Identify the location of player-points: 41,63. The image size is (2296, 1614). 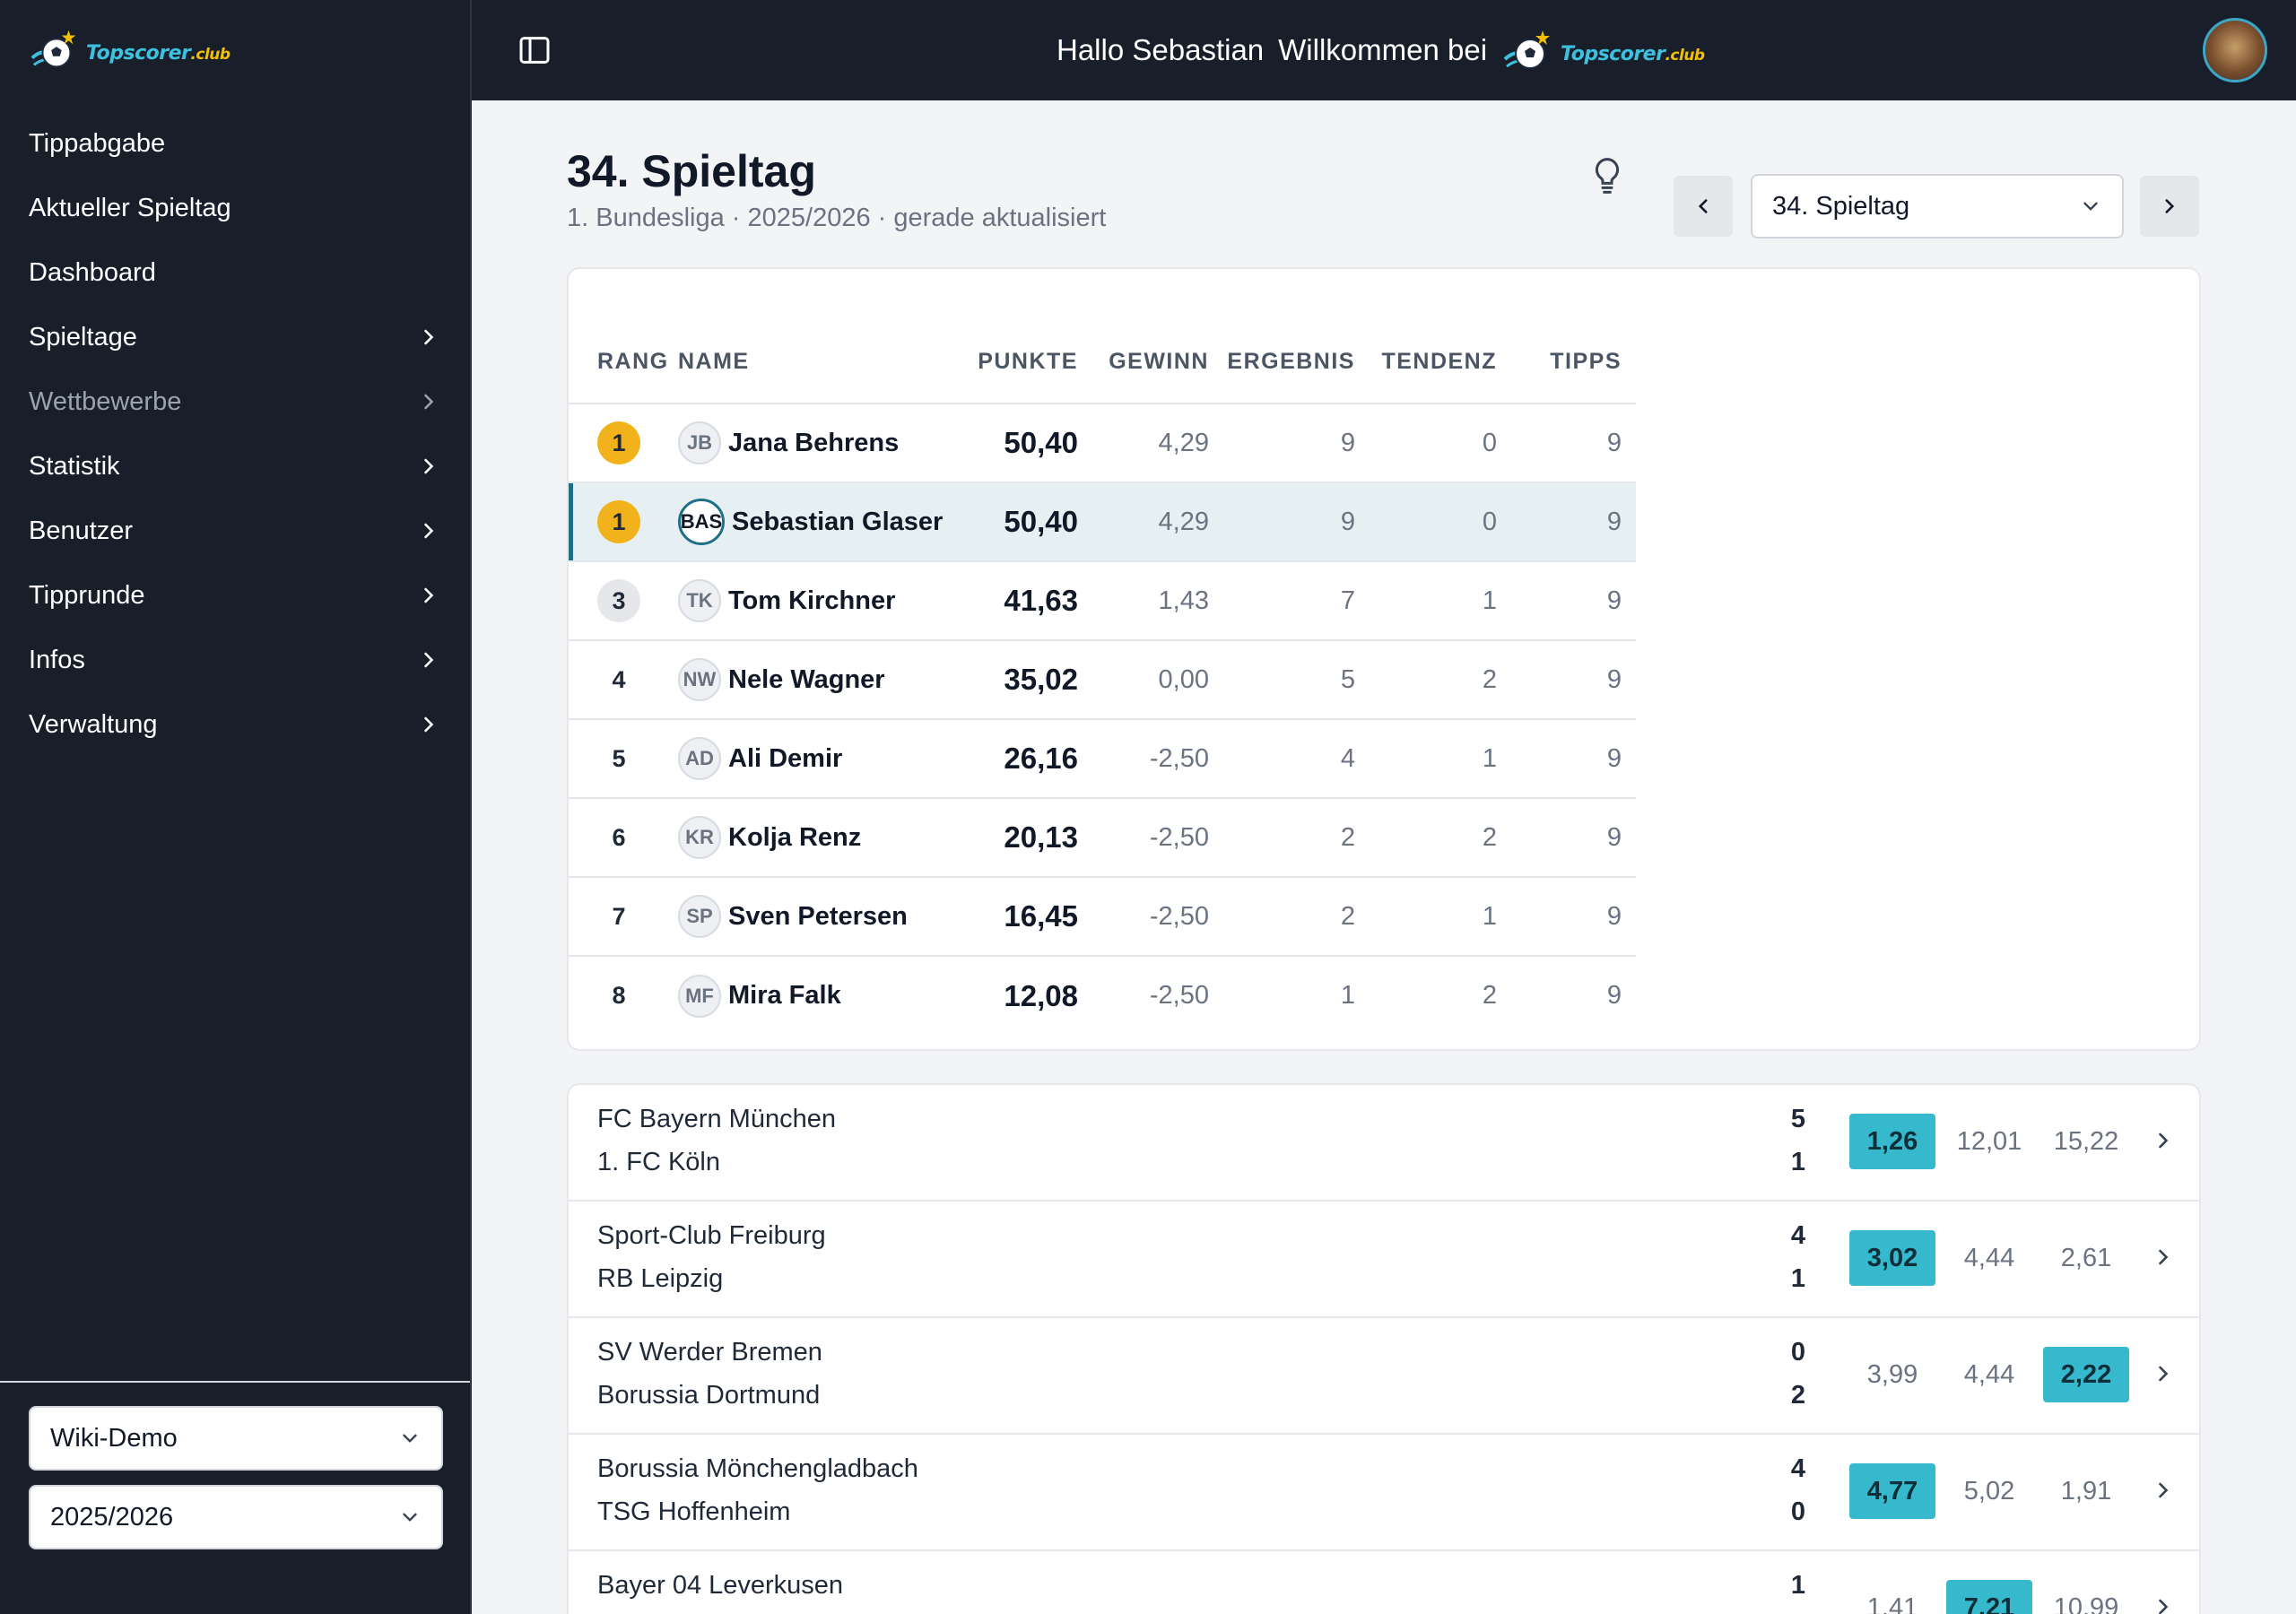
(1041, 600).